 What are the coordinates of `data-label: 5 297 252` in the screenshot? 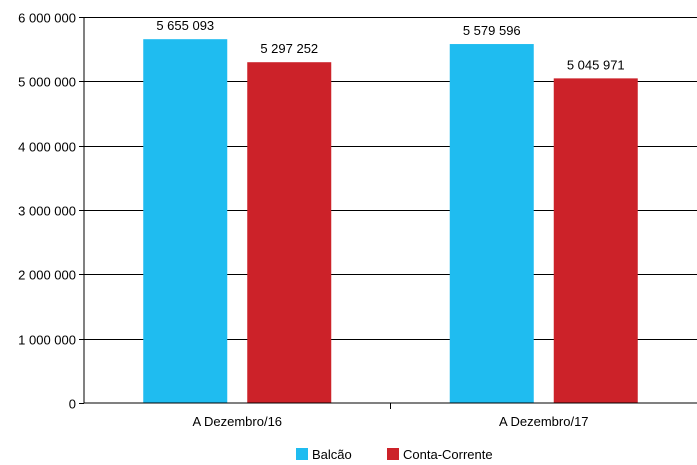 It's located at (289, 48).